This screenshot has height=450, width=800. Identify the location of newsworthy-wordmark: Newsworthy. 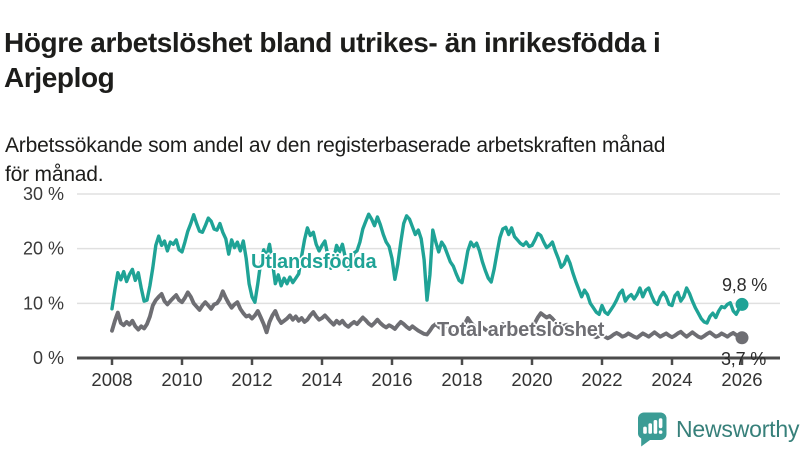
(738, 429).